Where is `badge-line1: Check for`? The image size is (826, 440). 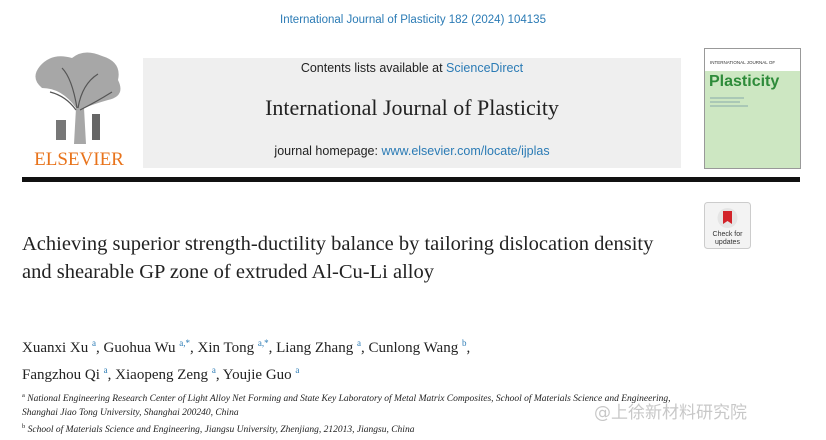
badge-line1: Check for is located at coordinates (728, 234).